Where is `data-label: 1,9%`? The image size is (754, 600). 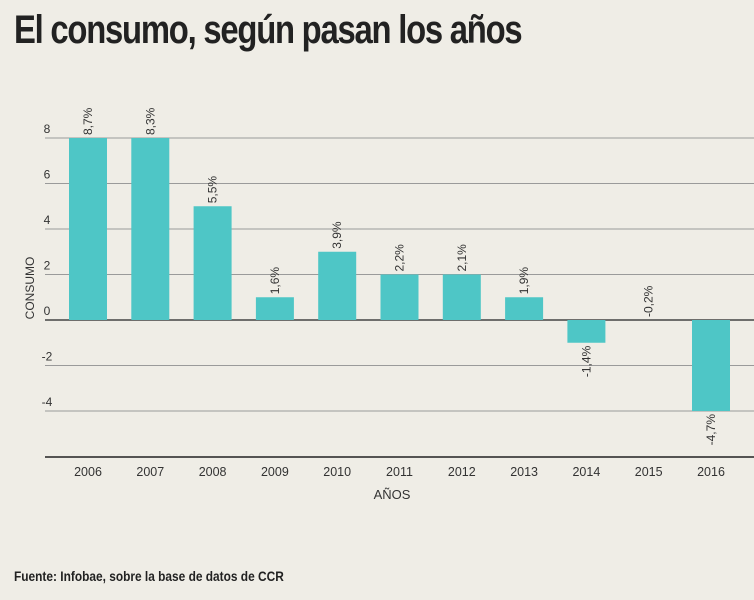
data-label: 1,9% is located at coordinates (524, 281).